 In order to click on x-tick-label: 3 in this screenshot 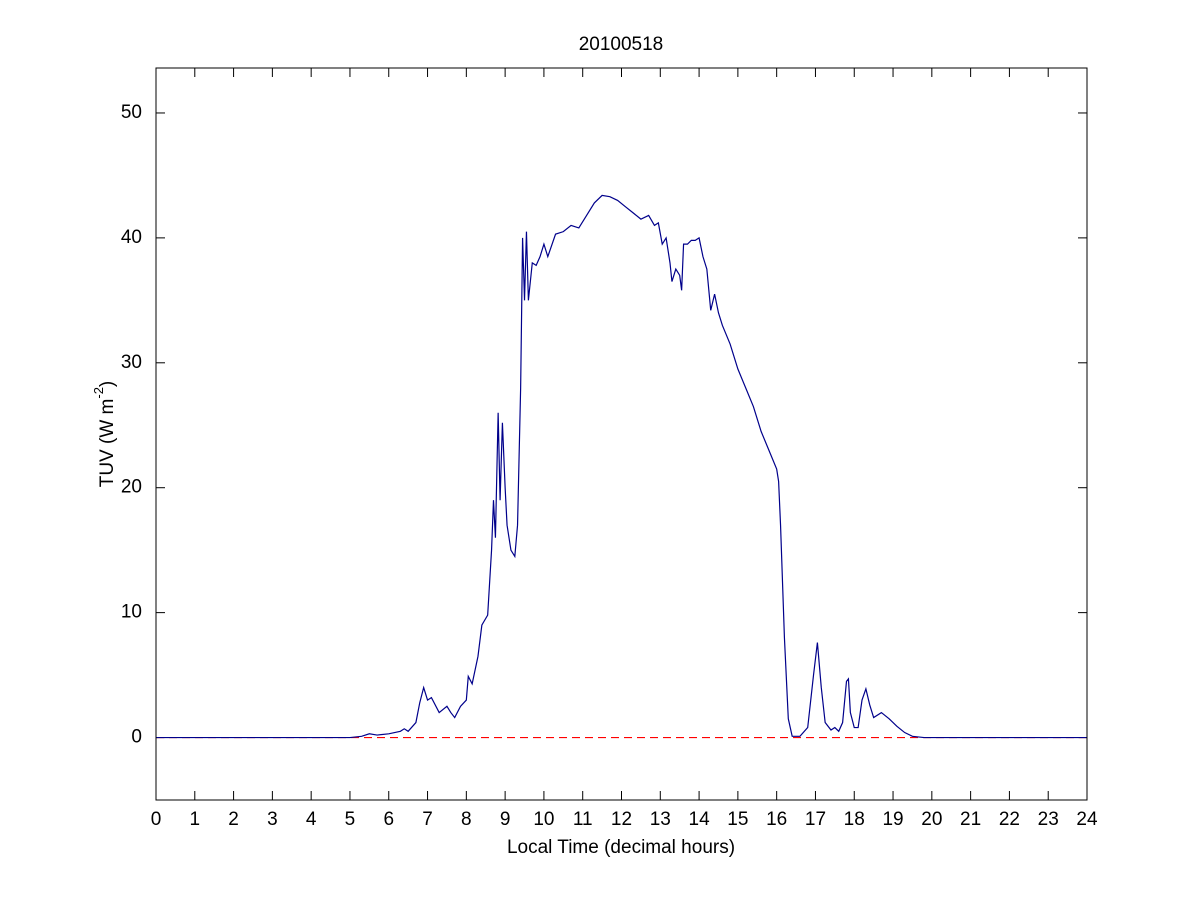, I will do `click(272, 819)`.